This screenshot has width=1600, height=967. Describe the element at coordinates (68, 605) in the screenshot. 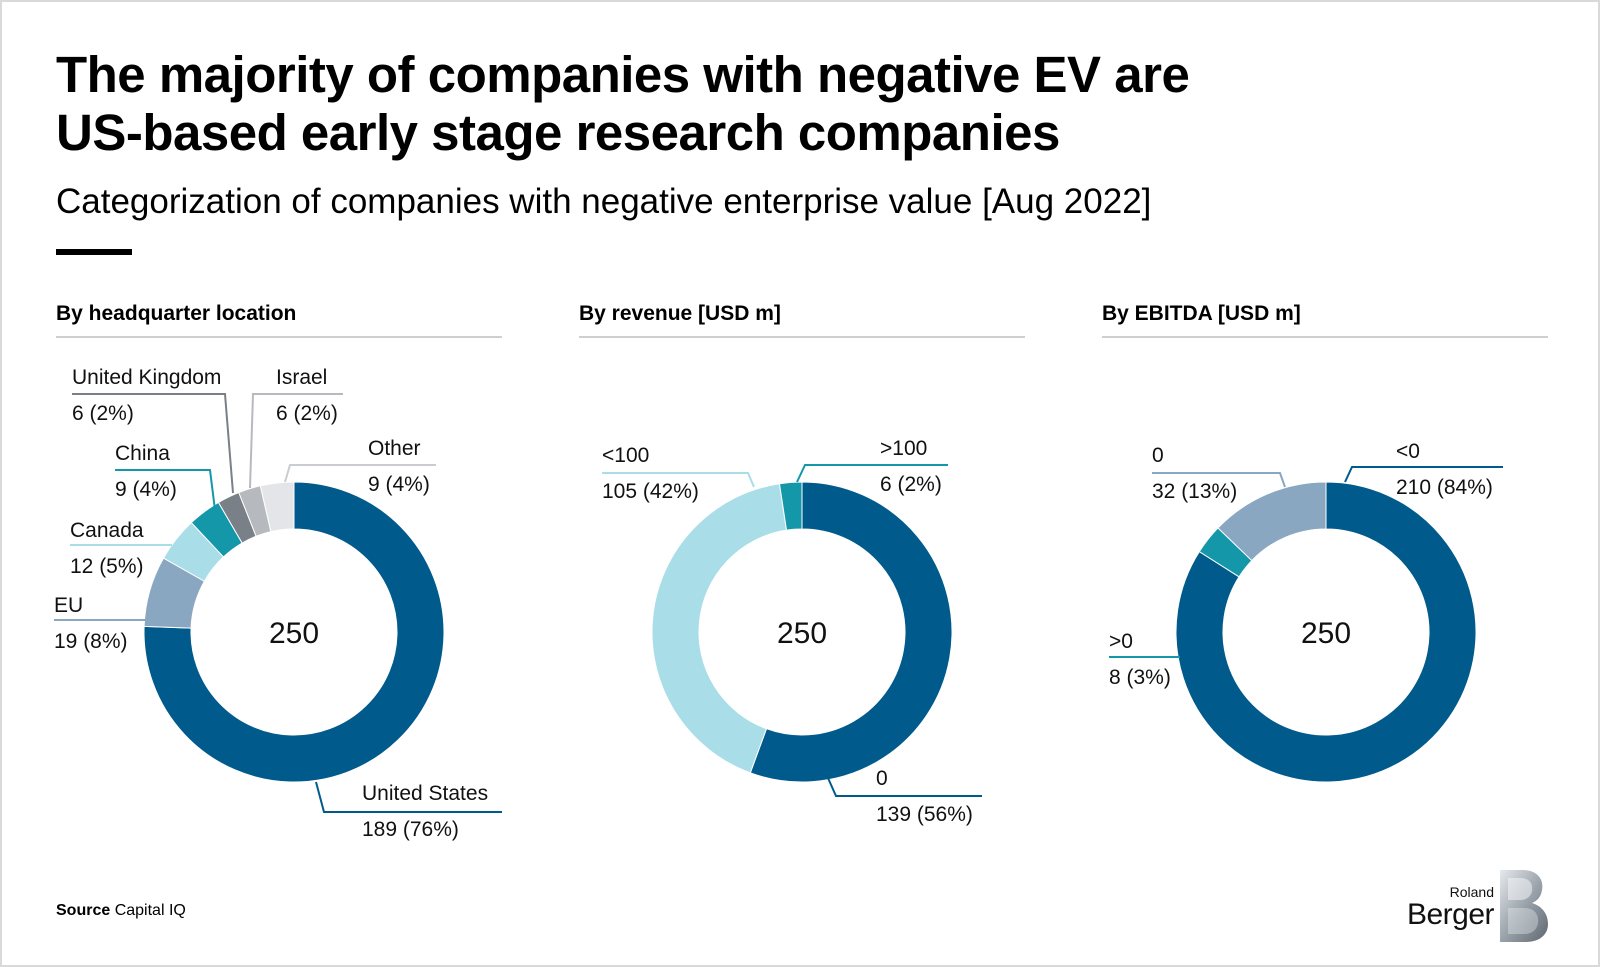

I see `slice-name-eu: EU` at that location.